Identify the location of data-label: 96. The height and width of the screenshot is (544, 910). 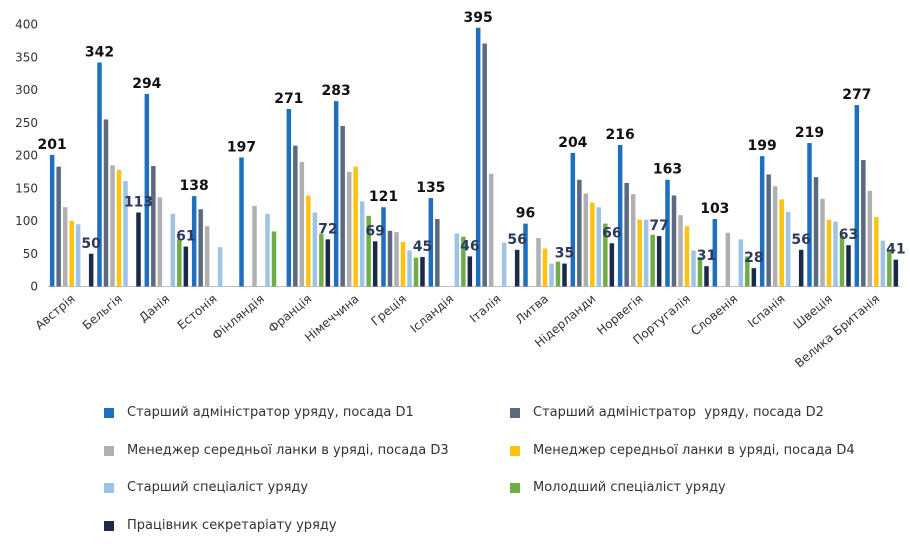
(525, 214).